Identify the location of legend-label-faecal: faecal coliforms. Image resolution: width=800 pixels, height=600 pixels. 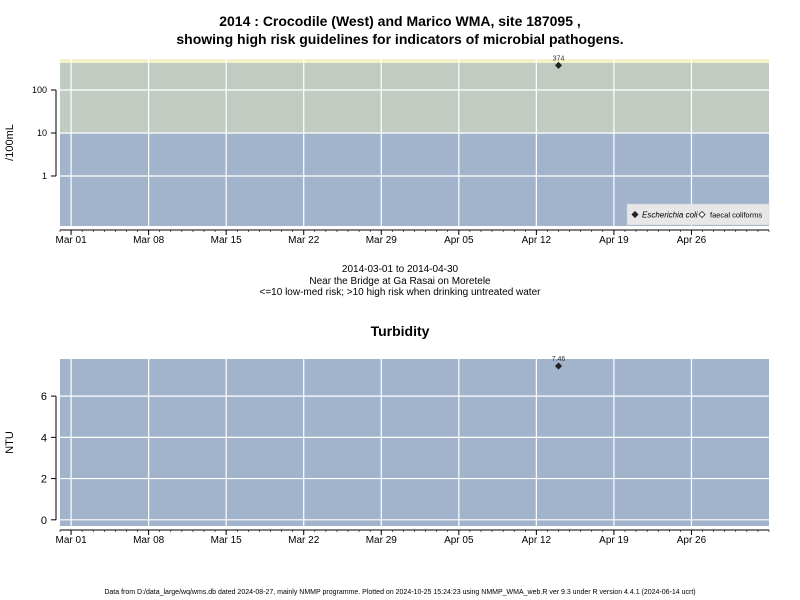
(736, 215).